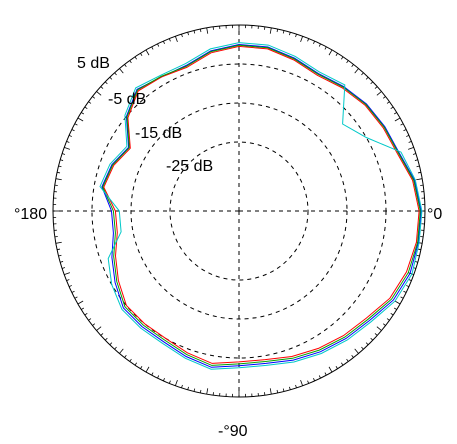 The image size is (457, 444). What do you see at coordinates (30, 214) in the screenshot?
I see `angle-label-180: °180` at bounding box center [30, 214].